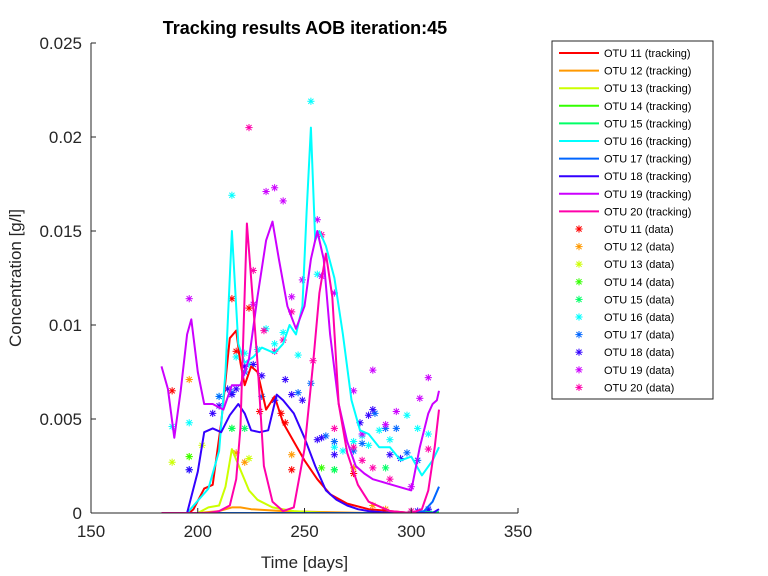 This screenshot has width=768, height=576. I want to click on legend-item: OTU 14 (tracking), so click(625, 107).